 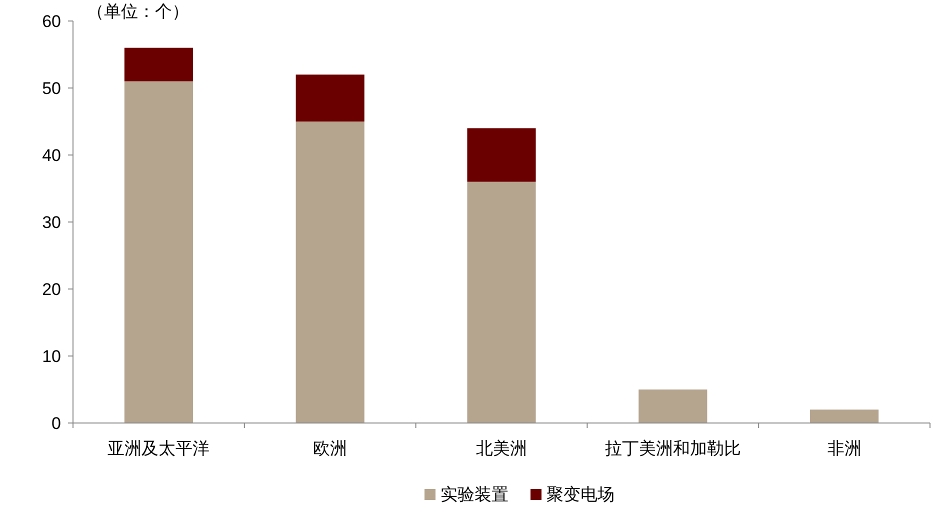 I want to click on x-tick-label: 北美洲, so click(x=501, y=448).